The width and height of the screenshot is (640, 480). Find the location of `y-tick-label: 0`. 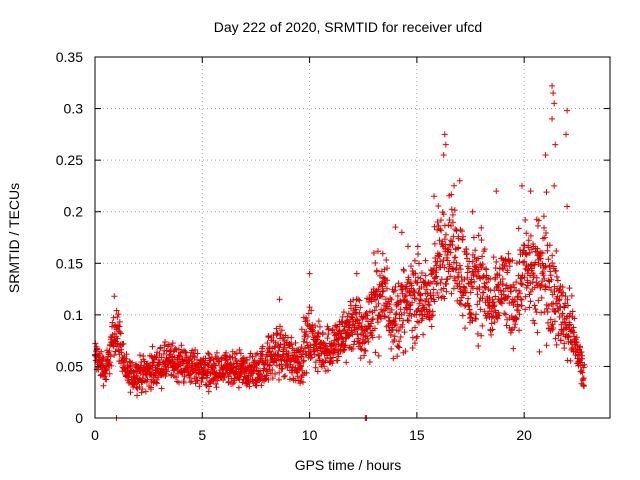

y-tick-label: 0 is located at coordinates (79, 418).